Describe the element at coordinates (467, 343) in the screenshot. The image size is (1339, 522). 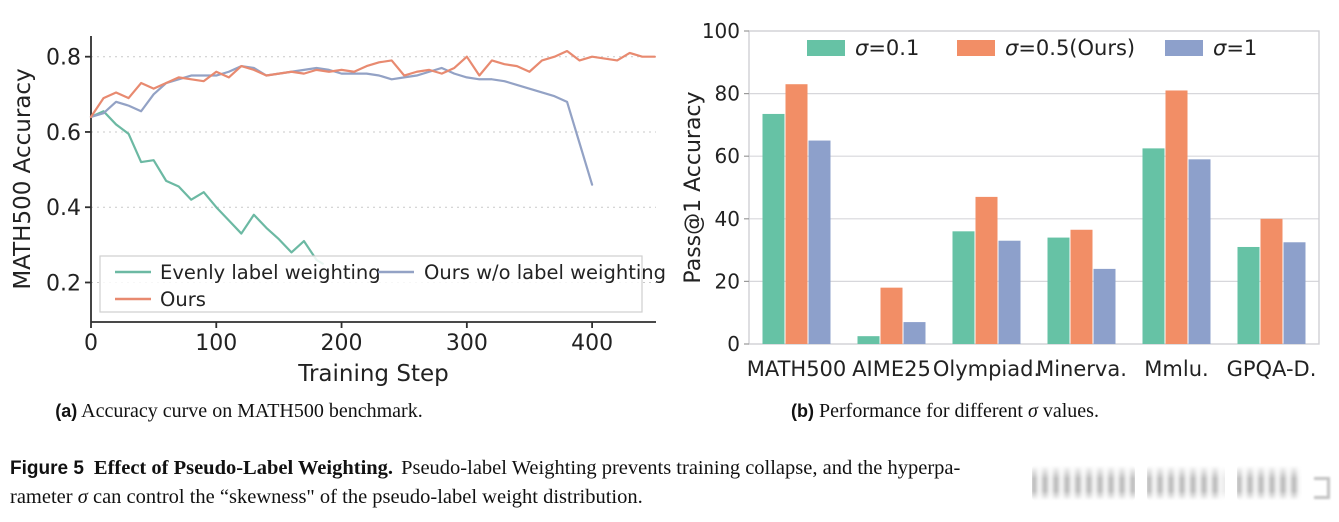
I see `x-tick-label: 300` at that location.